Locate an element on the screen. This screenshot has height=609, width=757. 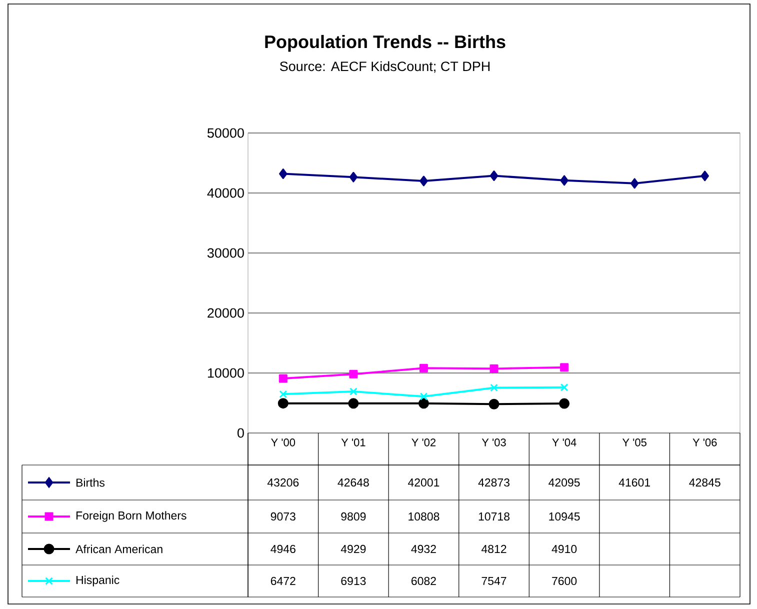
data-label: 7547 is located at coordinates (494, 580).